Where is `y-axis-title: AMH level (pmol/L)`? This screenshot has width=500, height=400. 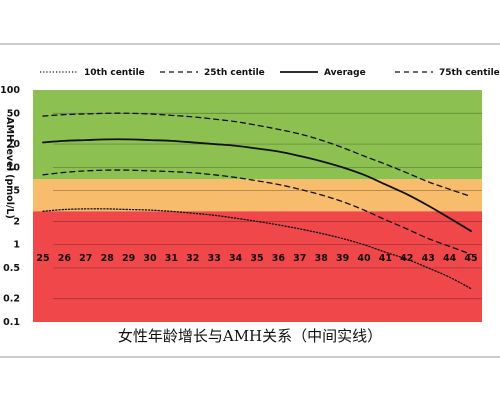
y-axis-title: AMH level (pmol/L) is located at coordinates (9, 168).